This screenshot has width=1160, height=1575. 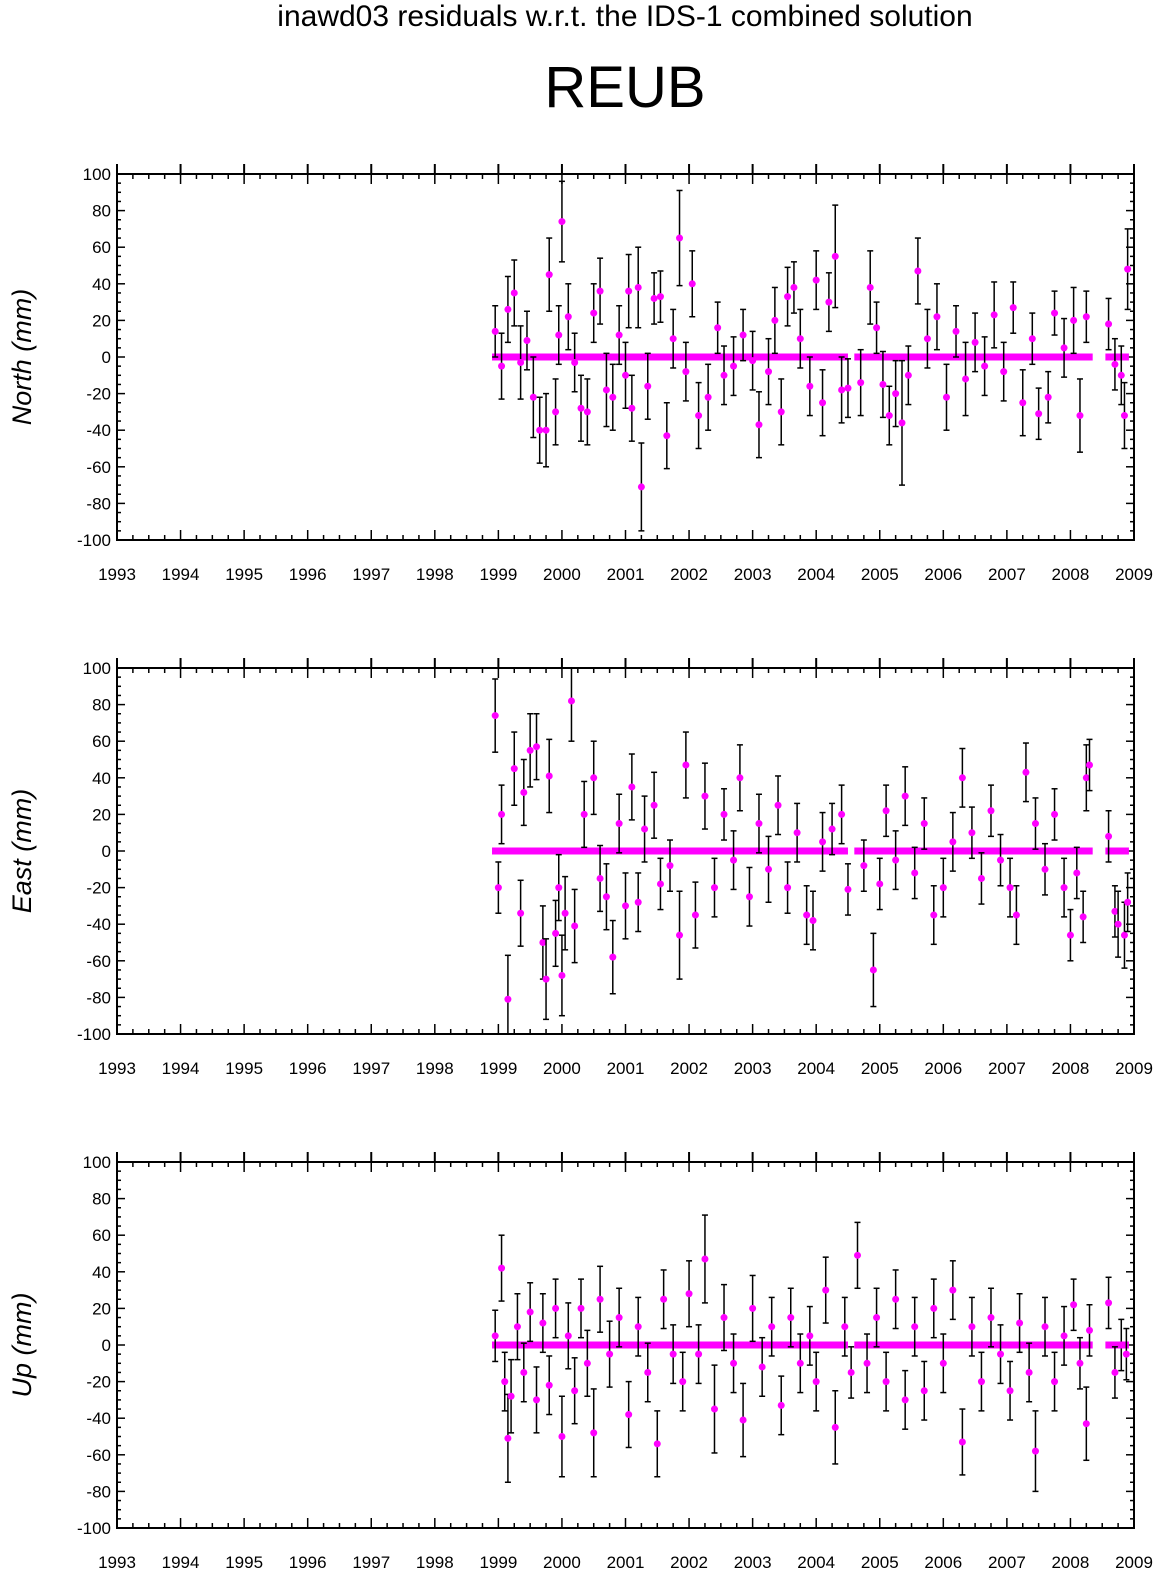 I want to click on x-tick-label: 1995, so click(x=244, y=574).